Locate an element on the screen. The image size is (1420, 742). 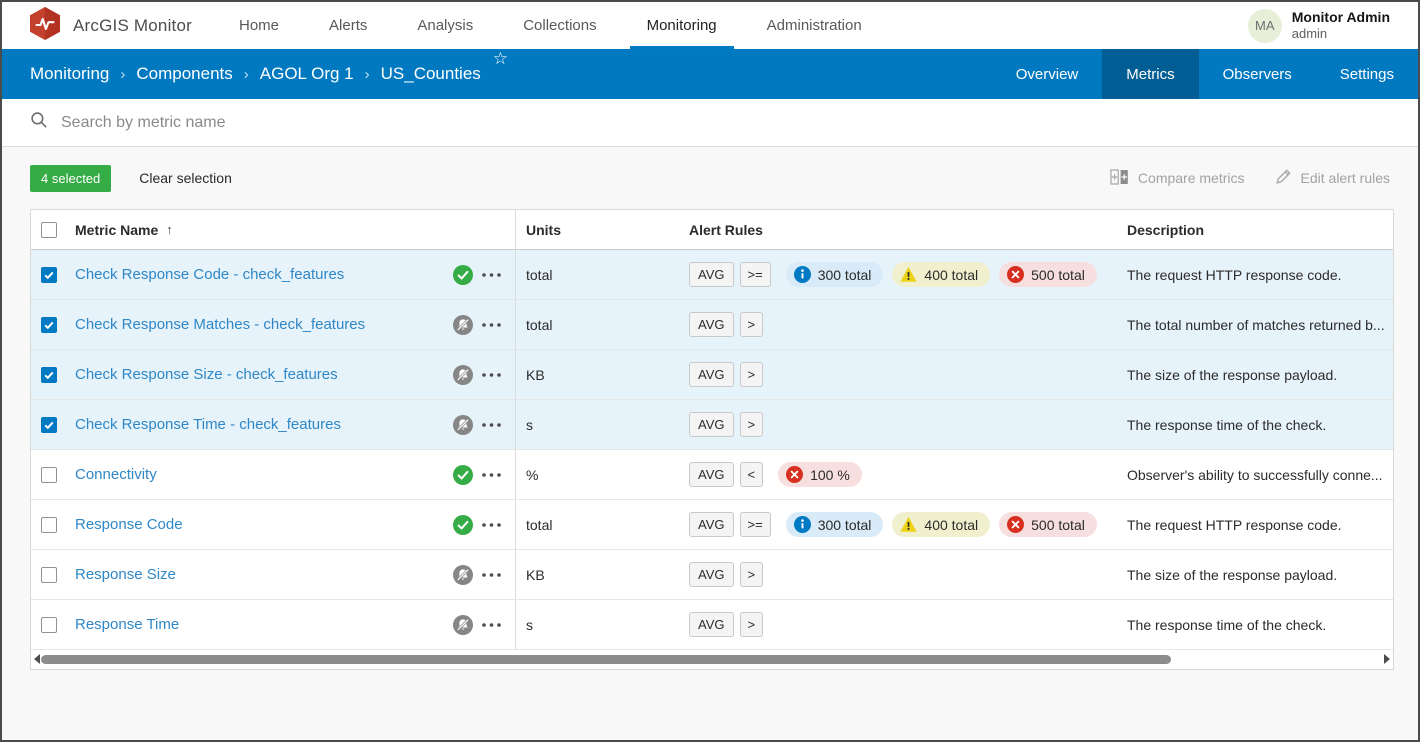
metric-name-link: Check Response Matches - check_features is located at coordinates (220, 324).